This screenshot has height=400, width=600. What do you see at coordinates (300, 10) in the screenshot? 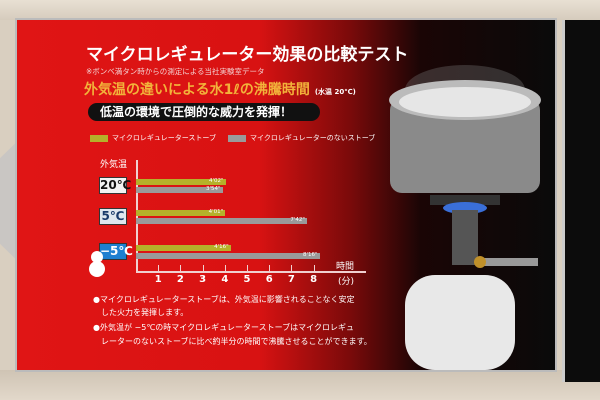
I see `background` at bounding box center [300, 10].